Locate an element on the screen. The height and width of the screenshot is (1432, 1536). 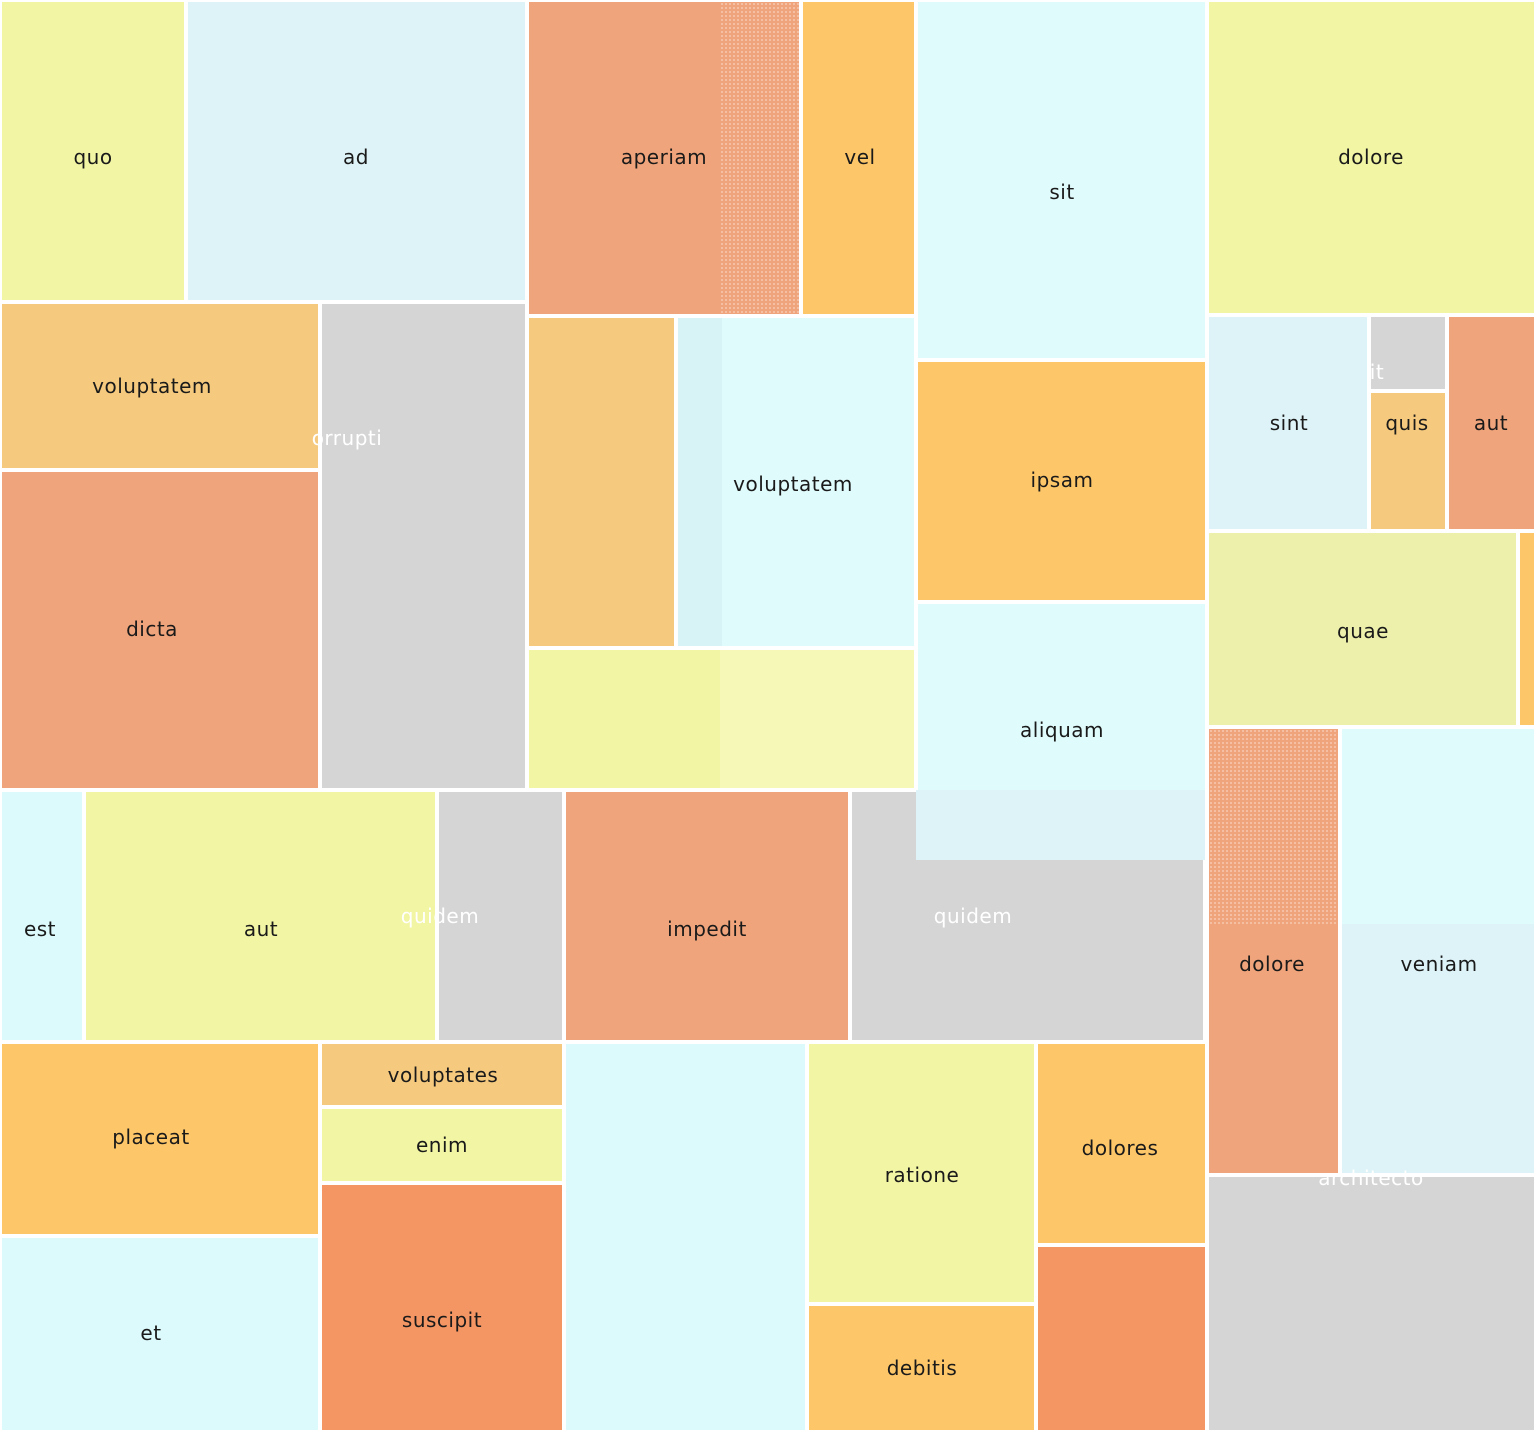
treemap-cell-dicta is located at coordinates (160, 630).